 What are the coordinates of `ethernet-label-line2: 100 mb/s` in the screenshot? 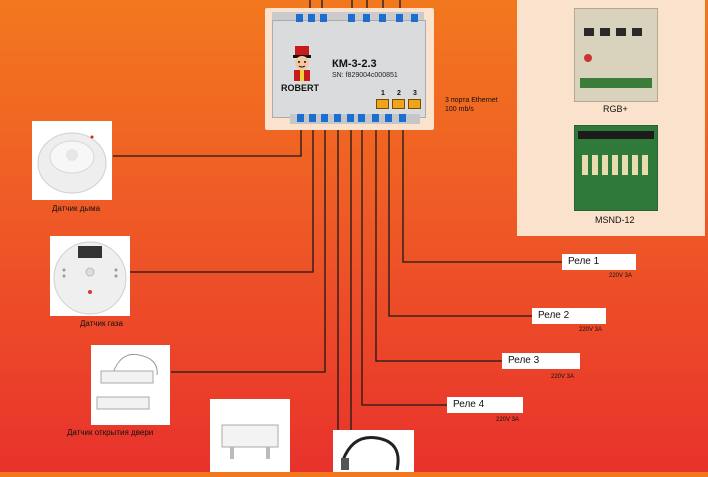 It's located at (459, 109).